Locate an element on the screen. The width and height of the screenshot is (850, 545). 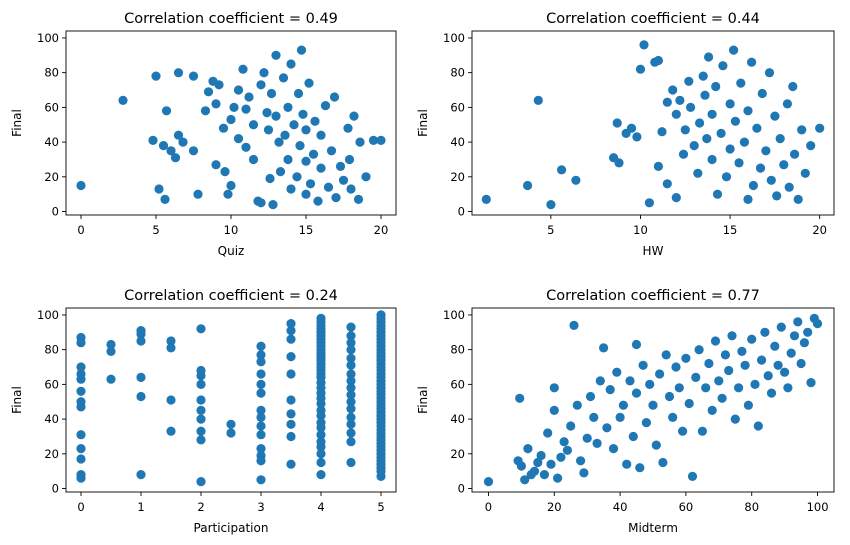
y-tick-label: 20 is located at coordinates (51, 454).